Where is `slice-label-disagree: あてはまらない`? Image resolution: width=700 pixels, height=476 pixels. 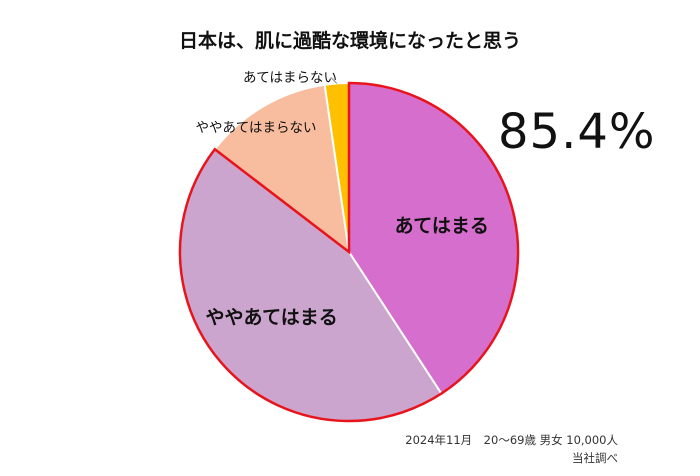 slice-label-disagree: あてはまらない is located at coordinates (290, 78).